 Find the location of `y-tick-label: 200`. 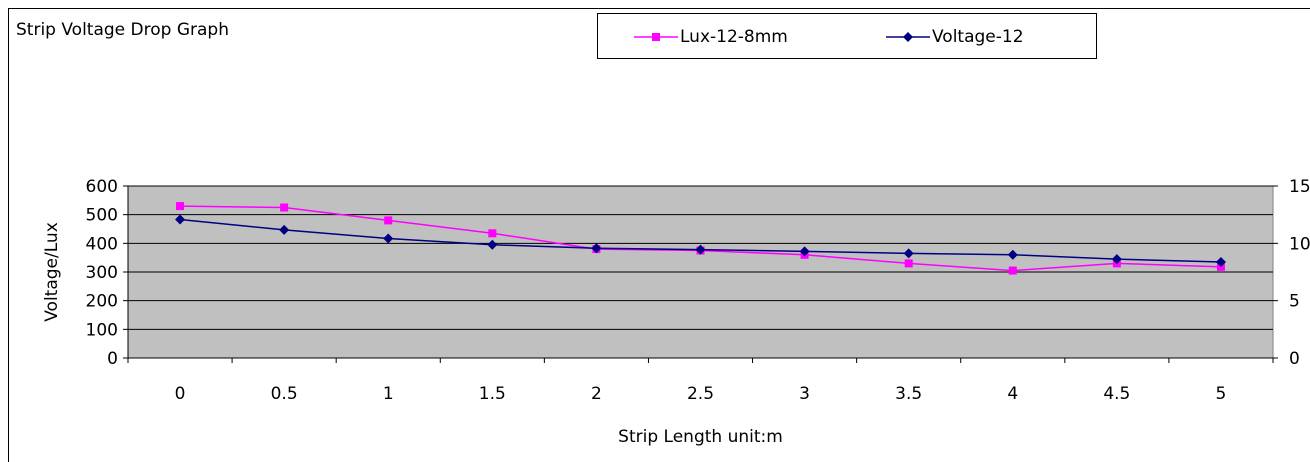

y-tick-label: 200 is located at coordinates (102, 302).